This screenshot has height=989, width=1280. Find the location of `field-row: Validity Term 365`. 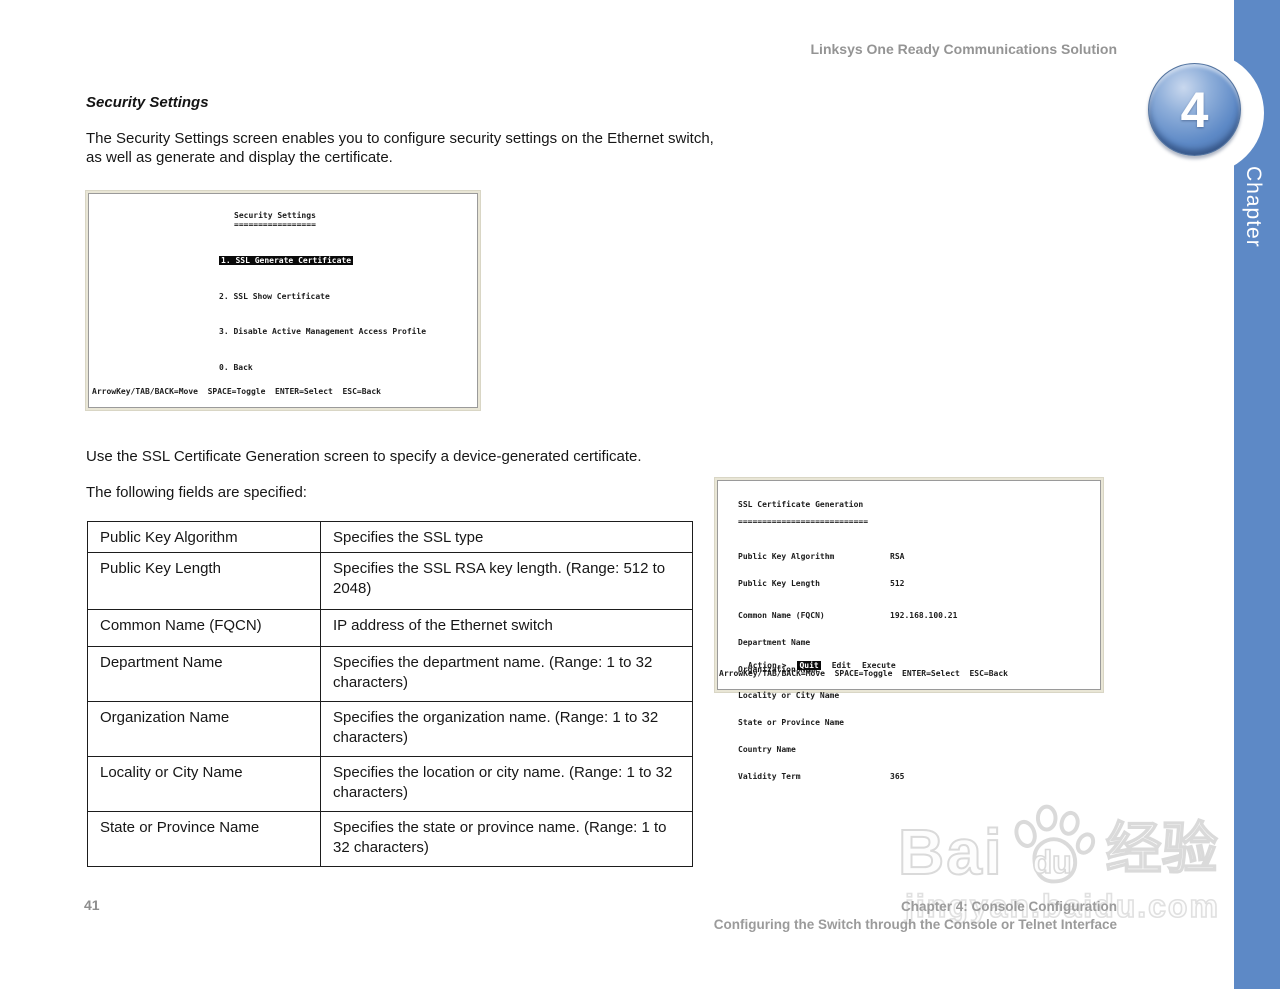

field-row: Validity Term 365 is located at coordinates (821, 776).